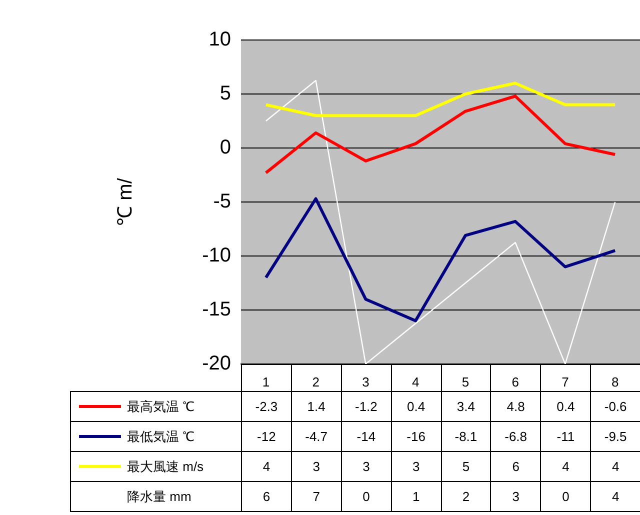 This screenshot has width=640, height=515. Describe the element at coordinates (161, 437) in the screenshot. I see `legend-label: 最低気温 ℃` at that location.